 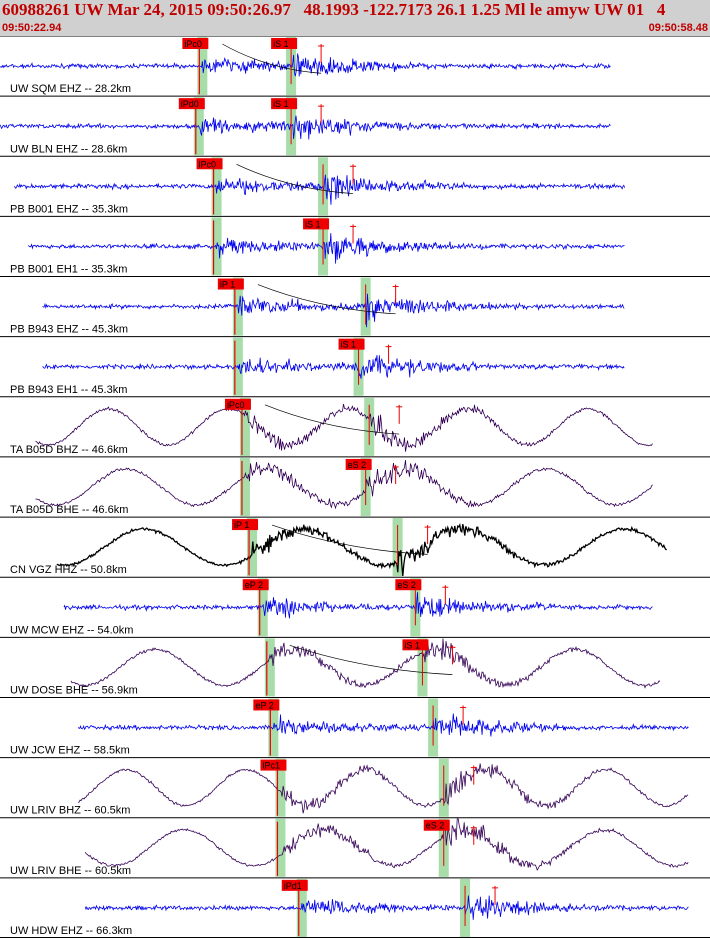 What do you see at coordinates (71, 630) in the screenshot?
I see `station-label: UW MCW EHZ -- 54.0km` at bounding box center [71, 630].